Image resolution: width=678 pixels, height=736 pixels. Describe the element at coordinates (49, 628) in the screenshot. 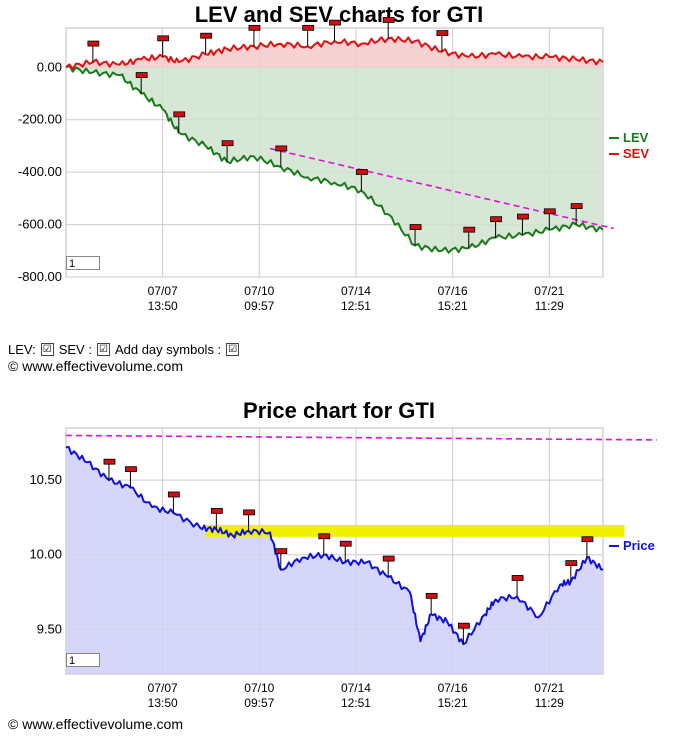

I see `y-tick-label: 9.50` at that location.